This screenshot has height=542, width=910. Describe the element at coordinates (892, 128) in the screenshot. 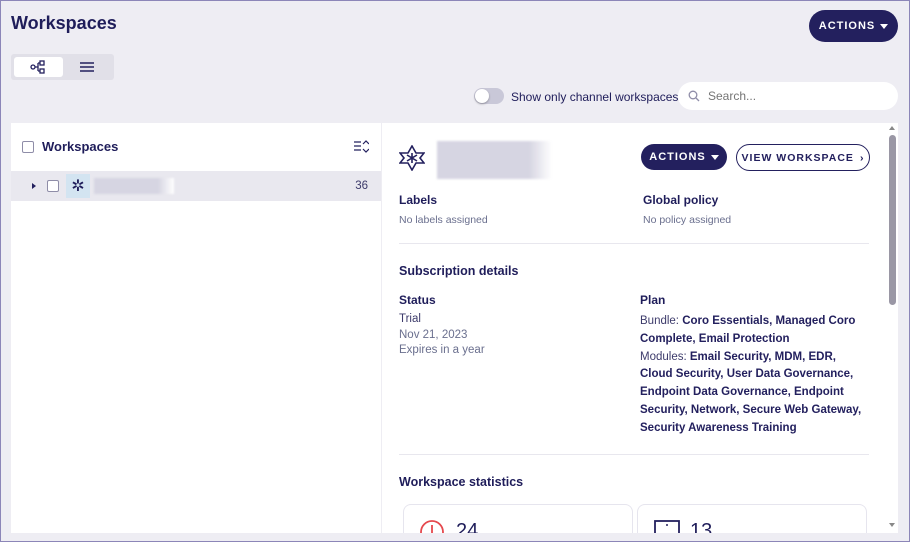

I see `scroll-up-icon` at that location.